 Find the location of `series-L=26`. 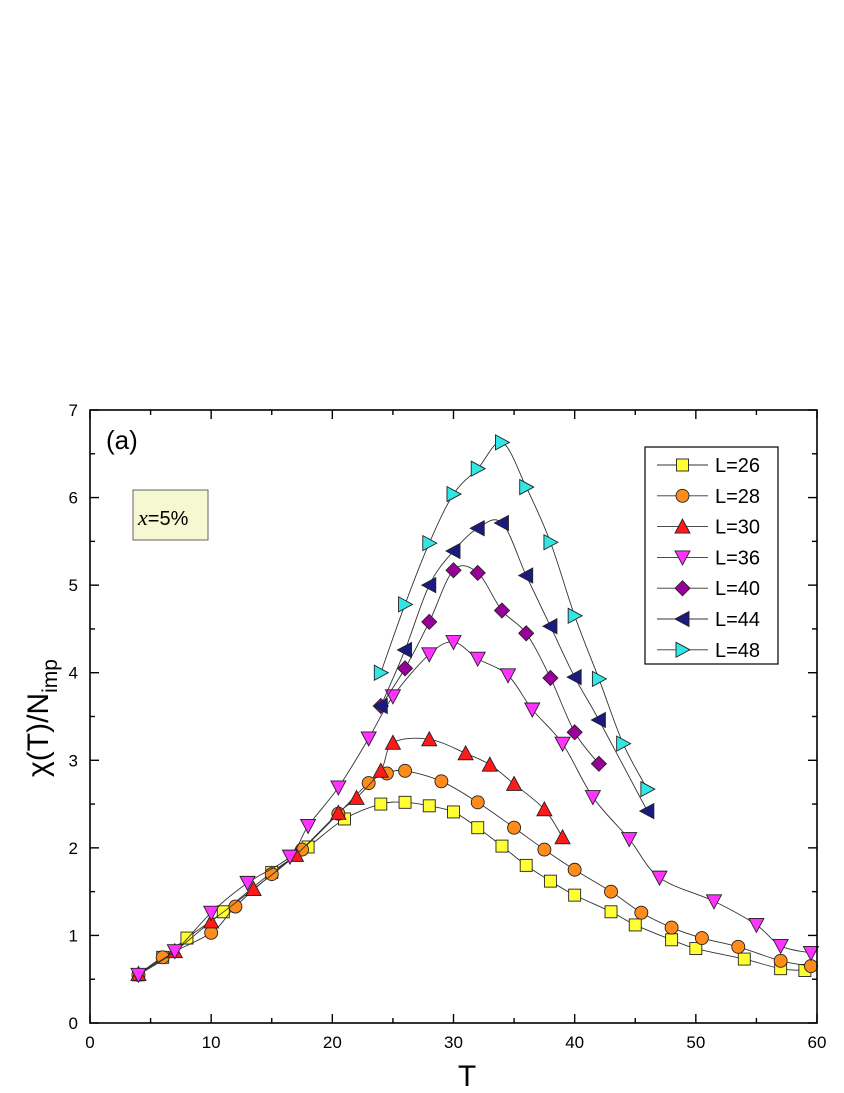

series-L=26 is located at coordinates (472, 888).